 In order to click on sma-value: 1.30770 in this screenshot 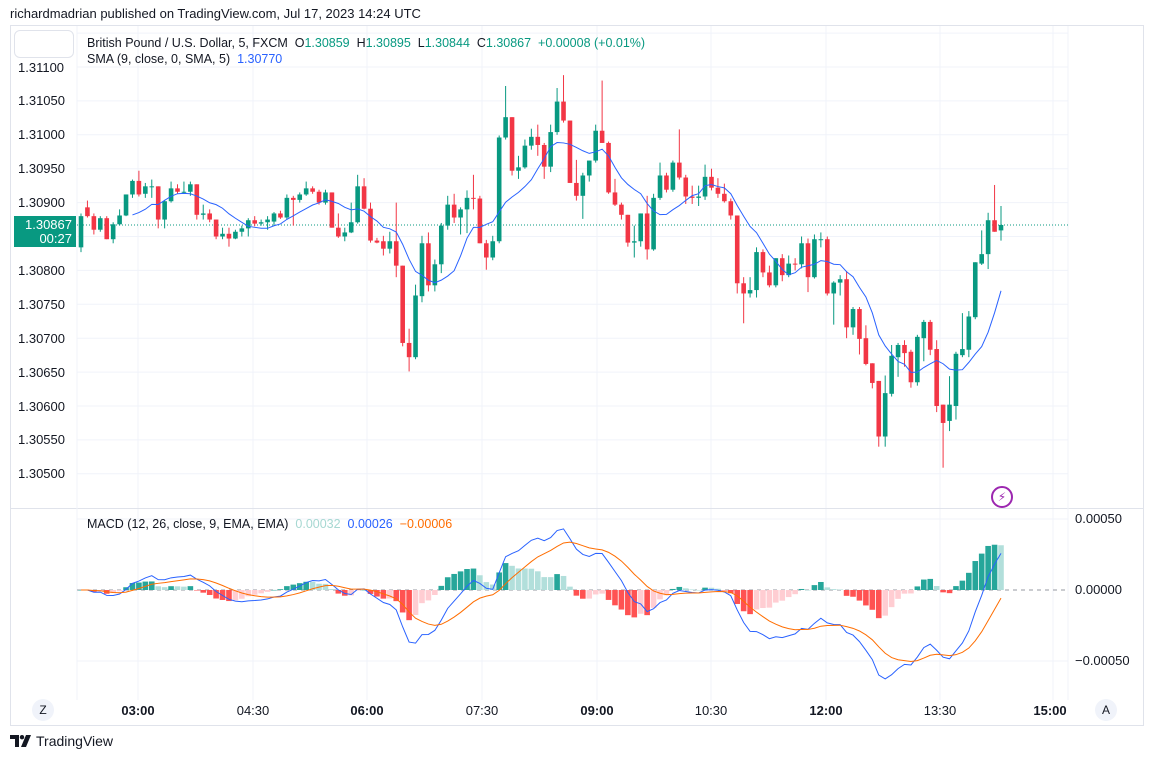, I will do `click(260, 59)`.